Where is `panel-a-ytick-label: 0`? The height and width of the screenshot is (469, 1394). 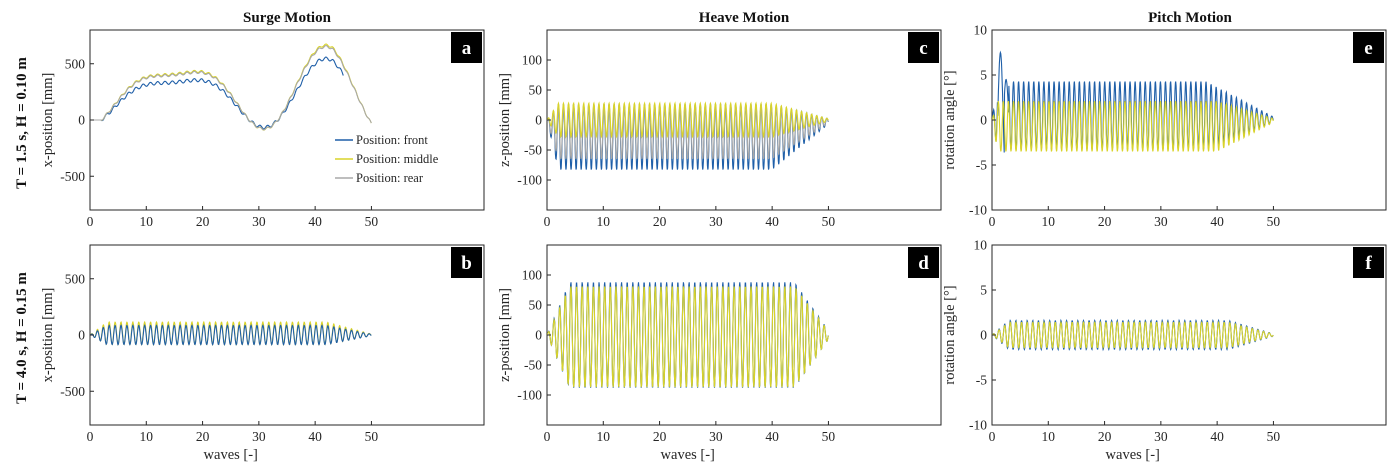
panel-a-ytick-label: 0 is located at coordinates (81, 120).